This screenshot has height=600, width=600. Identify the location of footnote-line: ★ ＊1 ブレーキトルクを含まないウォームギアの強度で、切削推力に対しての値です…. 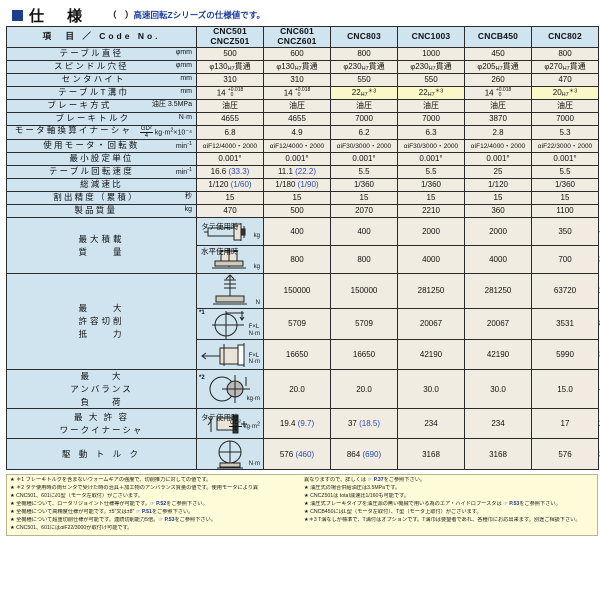
(111, 480).